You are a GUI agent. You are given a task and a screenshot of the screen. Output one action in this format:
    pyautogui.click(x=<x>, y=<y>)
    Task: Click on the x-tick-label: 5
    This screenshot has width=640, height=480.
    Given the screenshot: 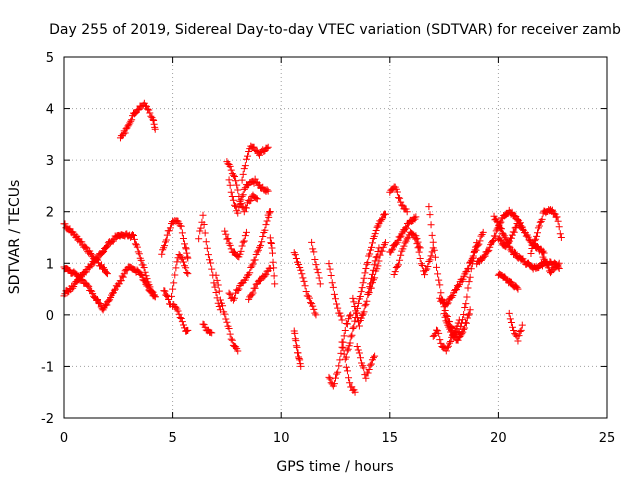 What is the action you would take?
    pyautogui.click(x=172, y=438)
    